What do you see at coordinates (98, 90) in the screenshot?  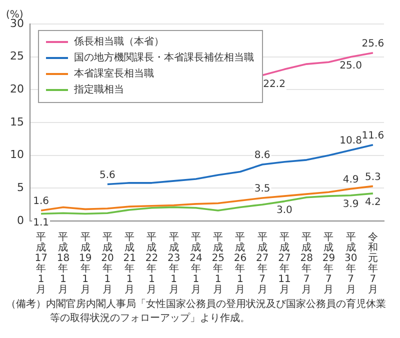 I see `legend-label: 指定職相当` at bounding box center [98, 90].